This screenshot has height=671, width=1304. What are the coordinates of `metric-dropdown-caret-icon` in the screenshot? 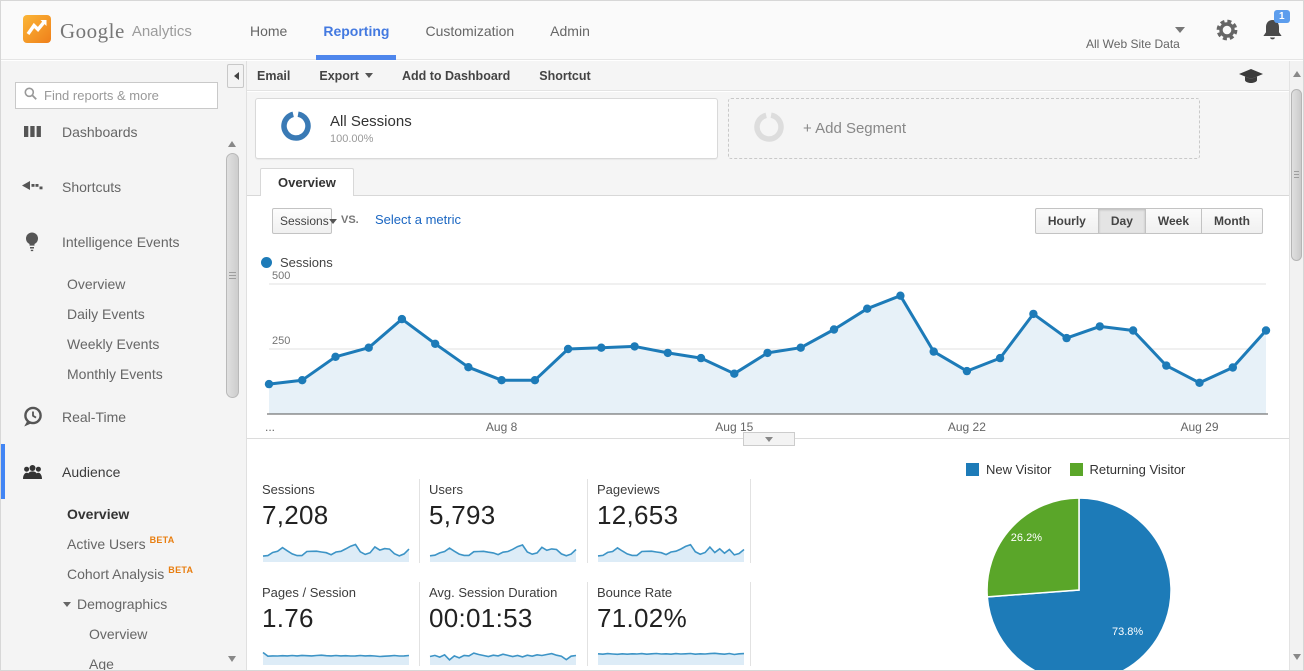 It's located at (332, 223).